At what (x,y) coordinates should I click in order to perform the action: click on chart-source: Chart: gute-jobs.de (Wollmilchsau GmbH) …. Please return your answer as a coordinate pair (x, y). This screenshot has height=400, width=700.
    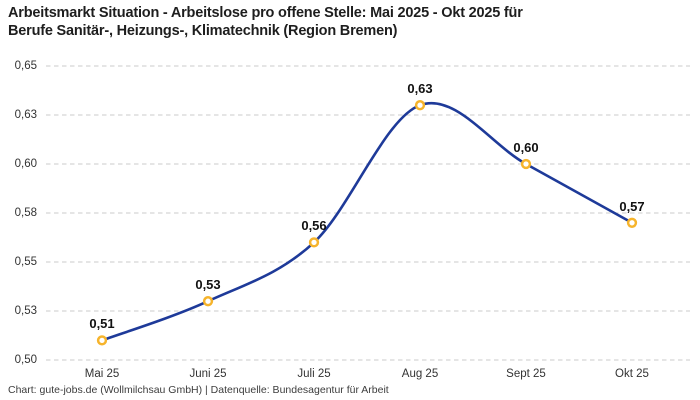
    Looking at the image, I should click on (198, 390).